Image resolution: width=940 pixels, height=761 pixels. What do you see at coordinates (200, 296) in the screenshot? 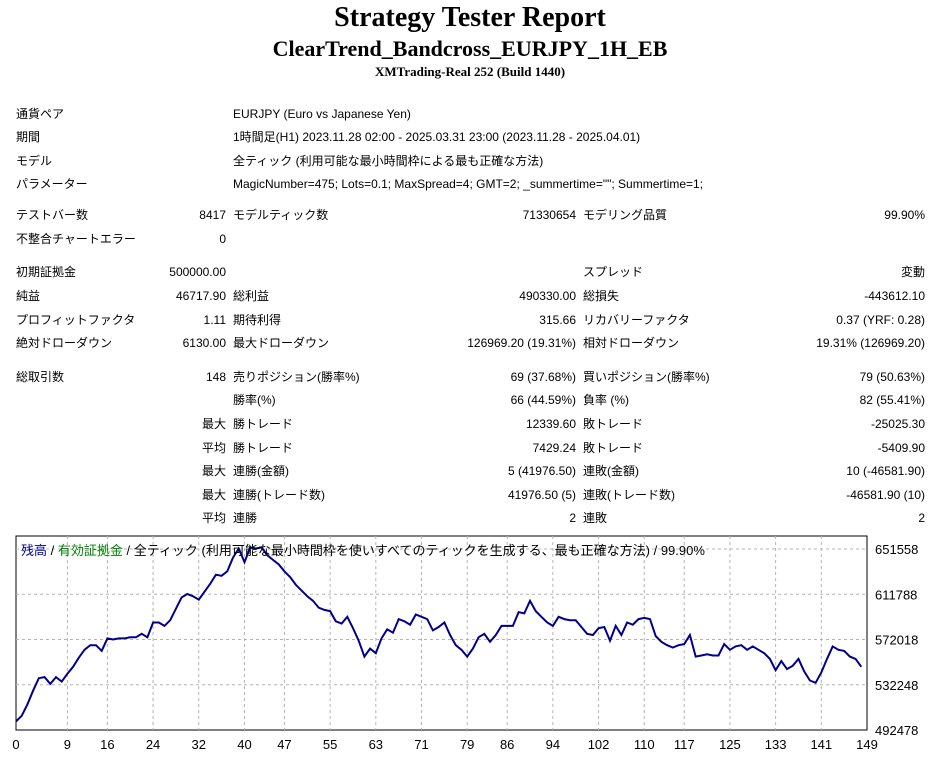
I see `stat-value-net-profit: 46717.90` at bounding box center [200, 296].